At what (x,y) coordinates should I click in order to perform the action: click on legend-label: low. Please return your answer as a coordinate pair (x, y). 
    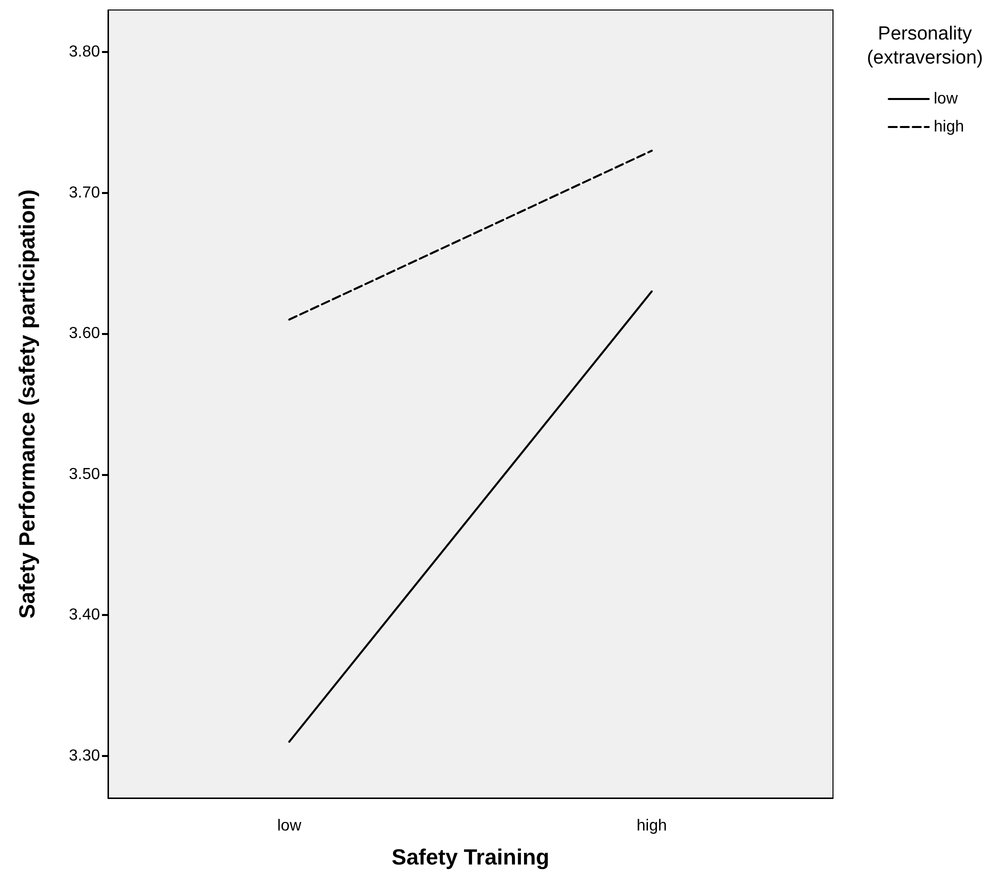
    Looking at the image, I should click on (946, 99).